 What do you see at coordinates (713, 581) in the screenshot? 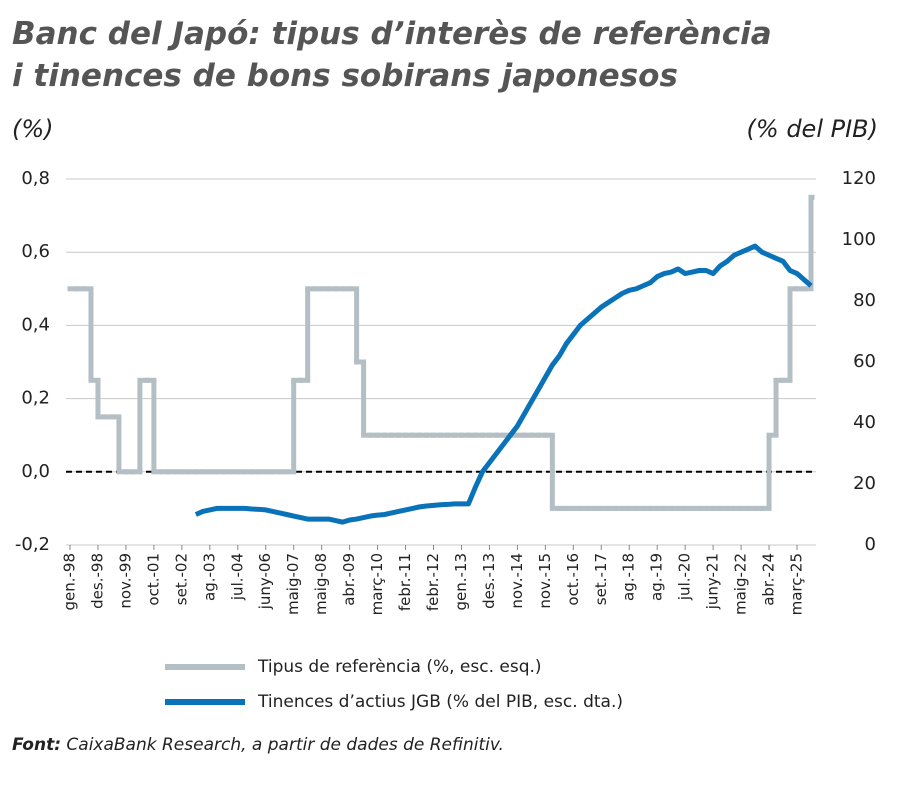
I see `x-tick-label: juny-21` at bounding box center [713, 581].